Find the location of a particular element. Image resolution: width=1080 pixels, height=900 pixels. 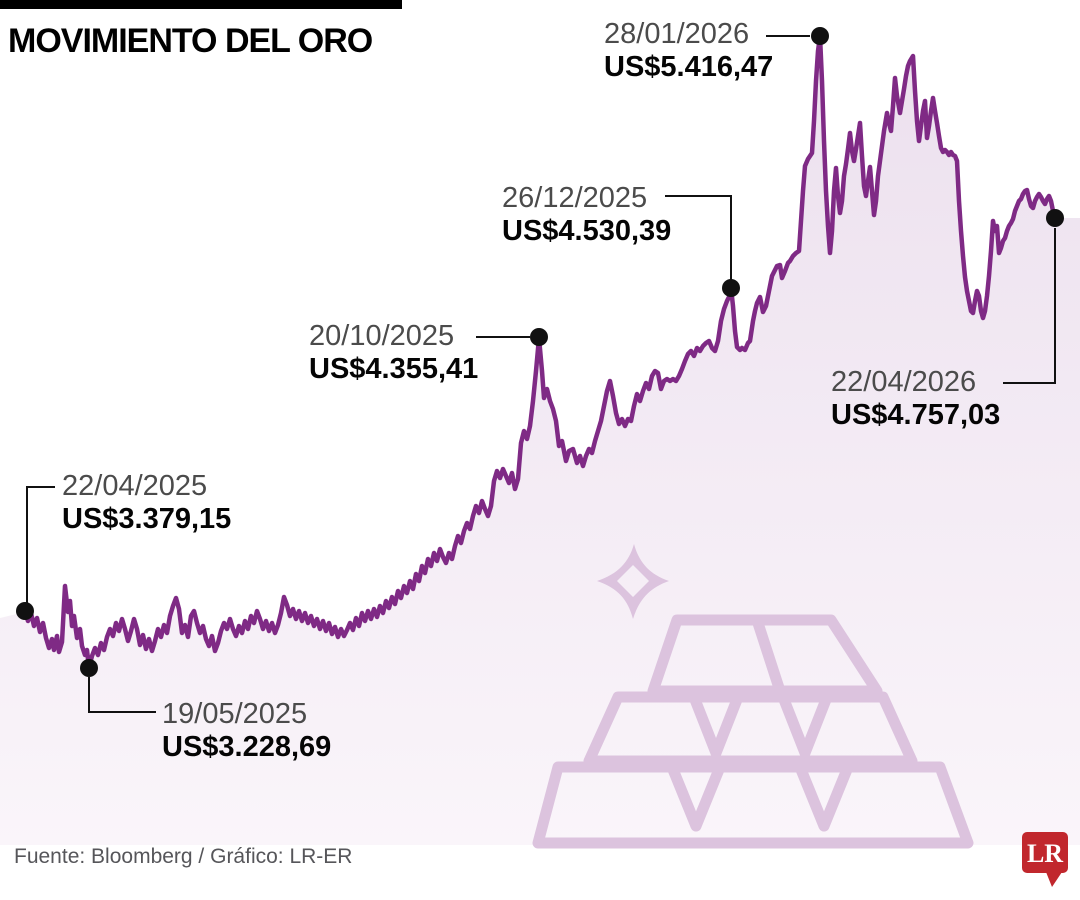

lr-logo-text: LR is located at coordinates (1045, 853).